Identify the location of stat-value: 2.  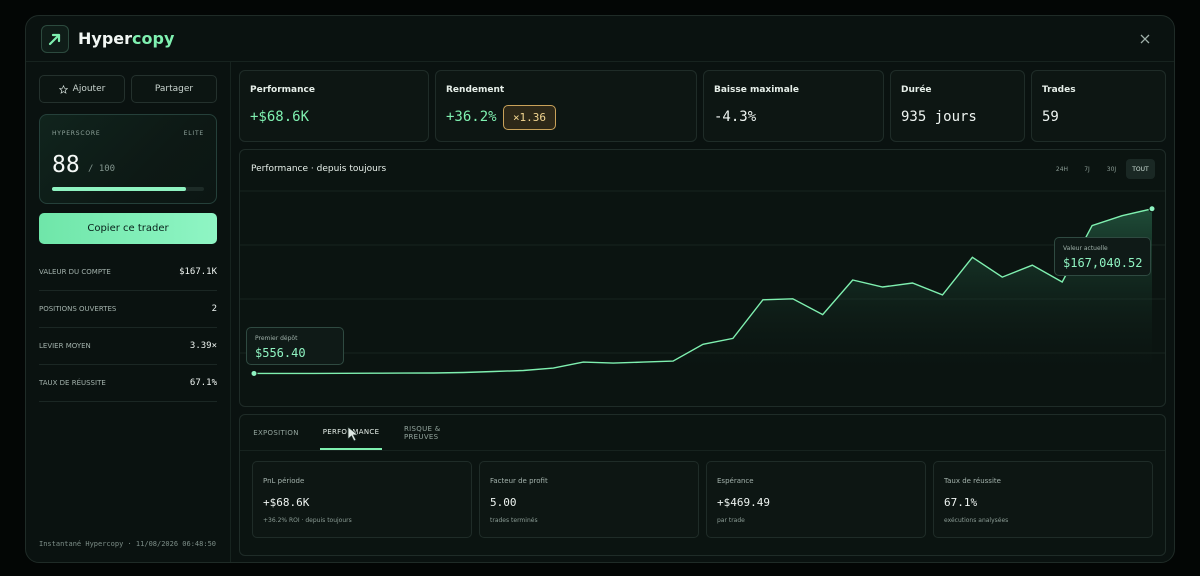
(214, 309).